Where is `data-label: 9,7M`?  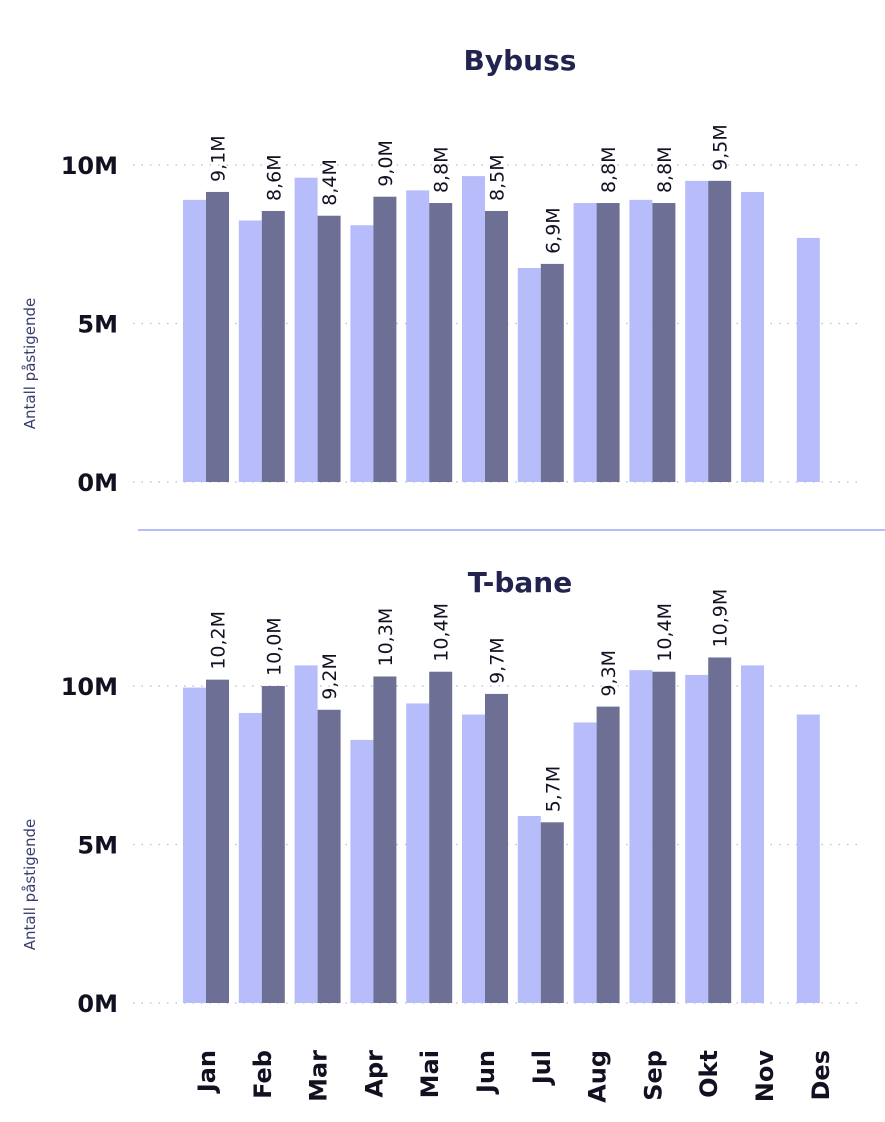 data-label: 9,7M is located at coordinates (498, 660).